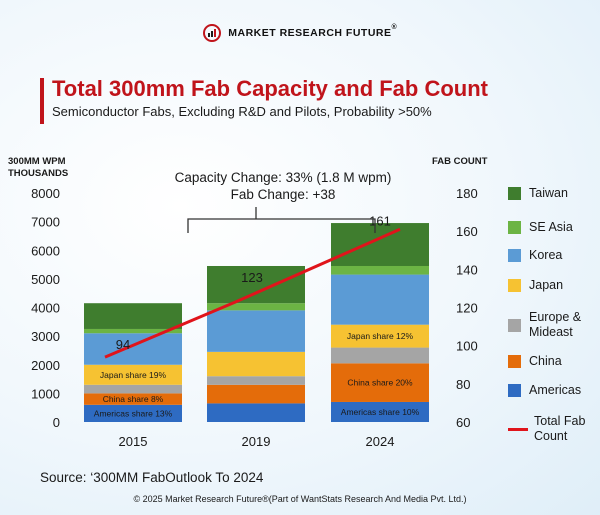 The width and height of the screenshot is (600, 515). I want to click on legend-item: Taiwan, so click(538, 193).